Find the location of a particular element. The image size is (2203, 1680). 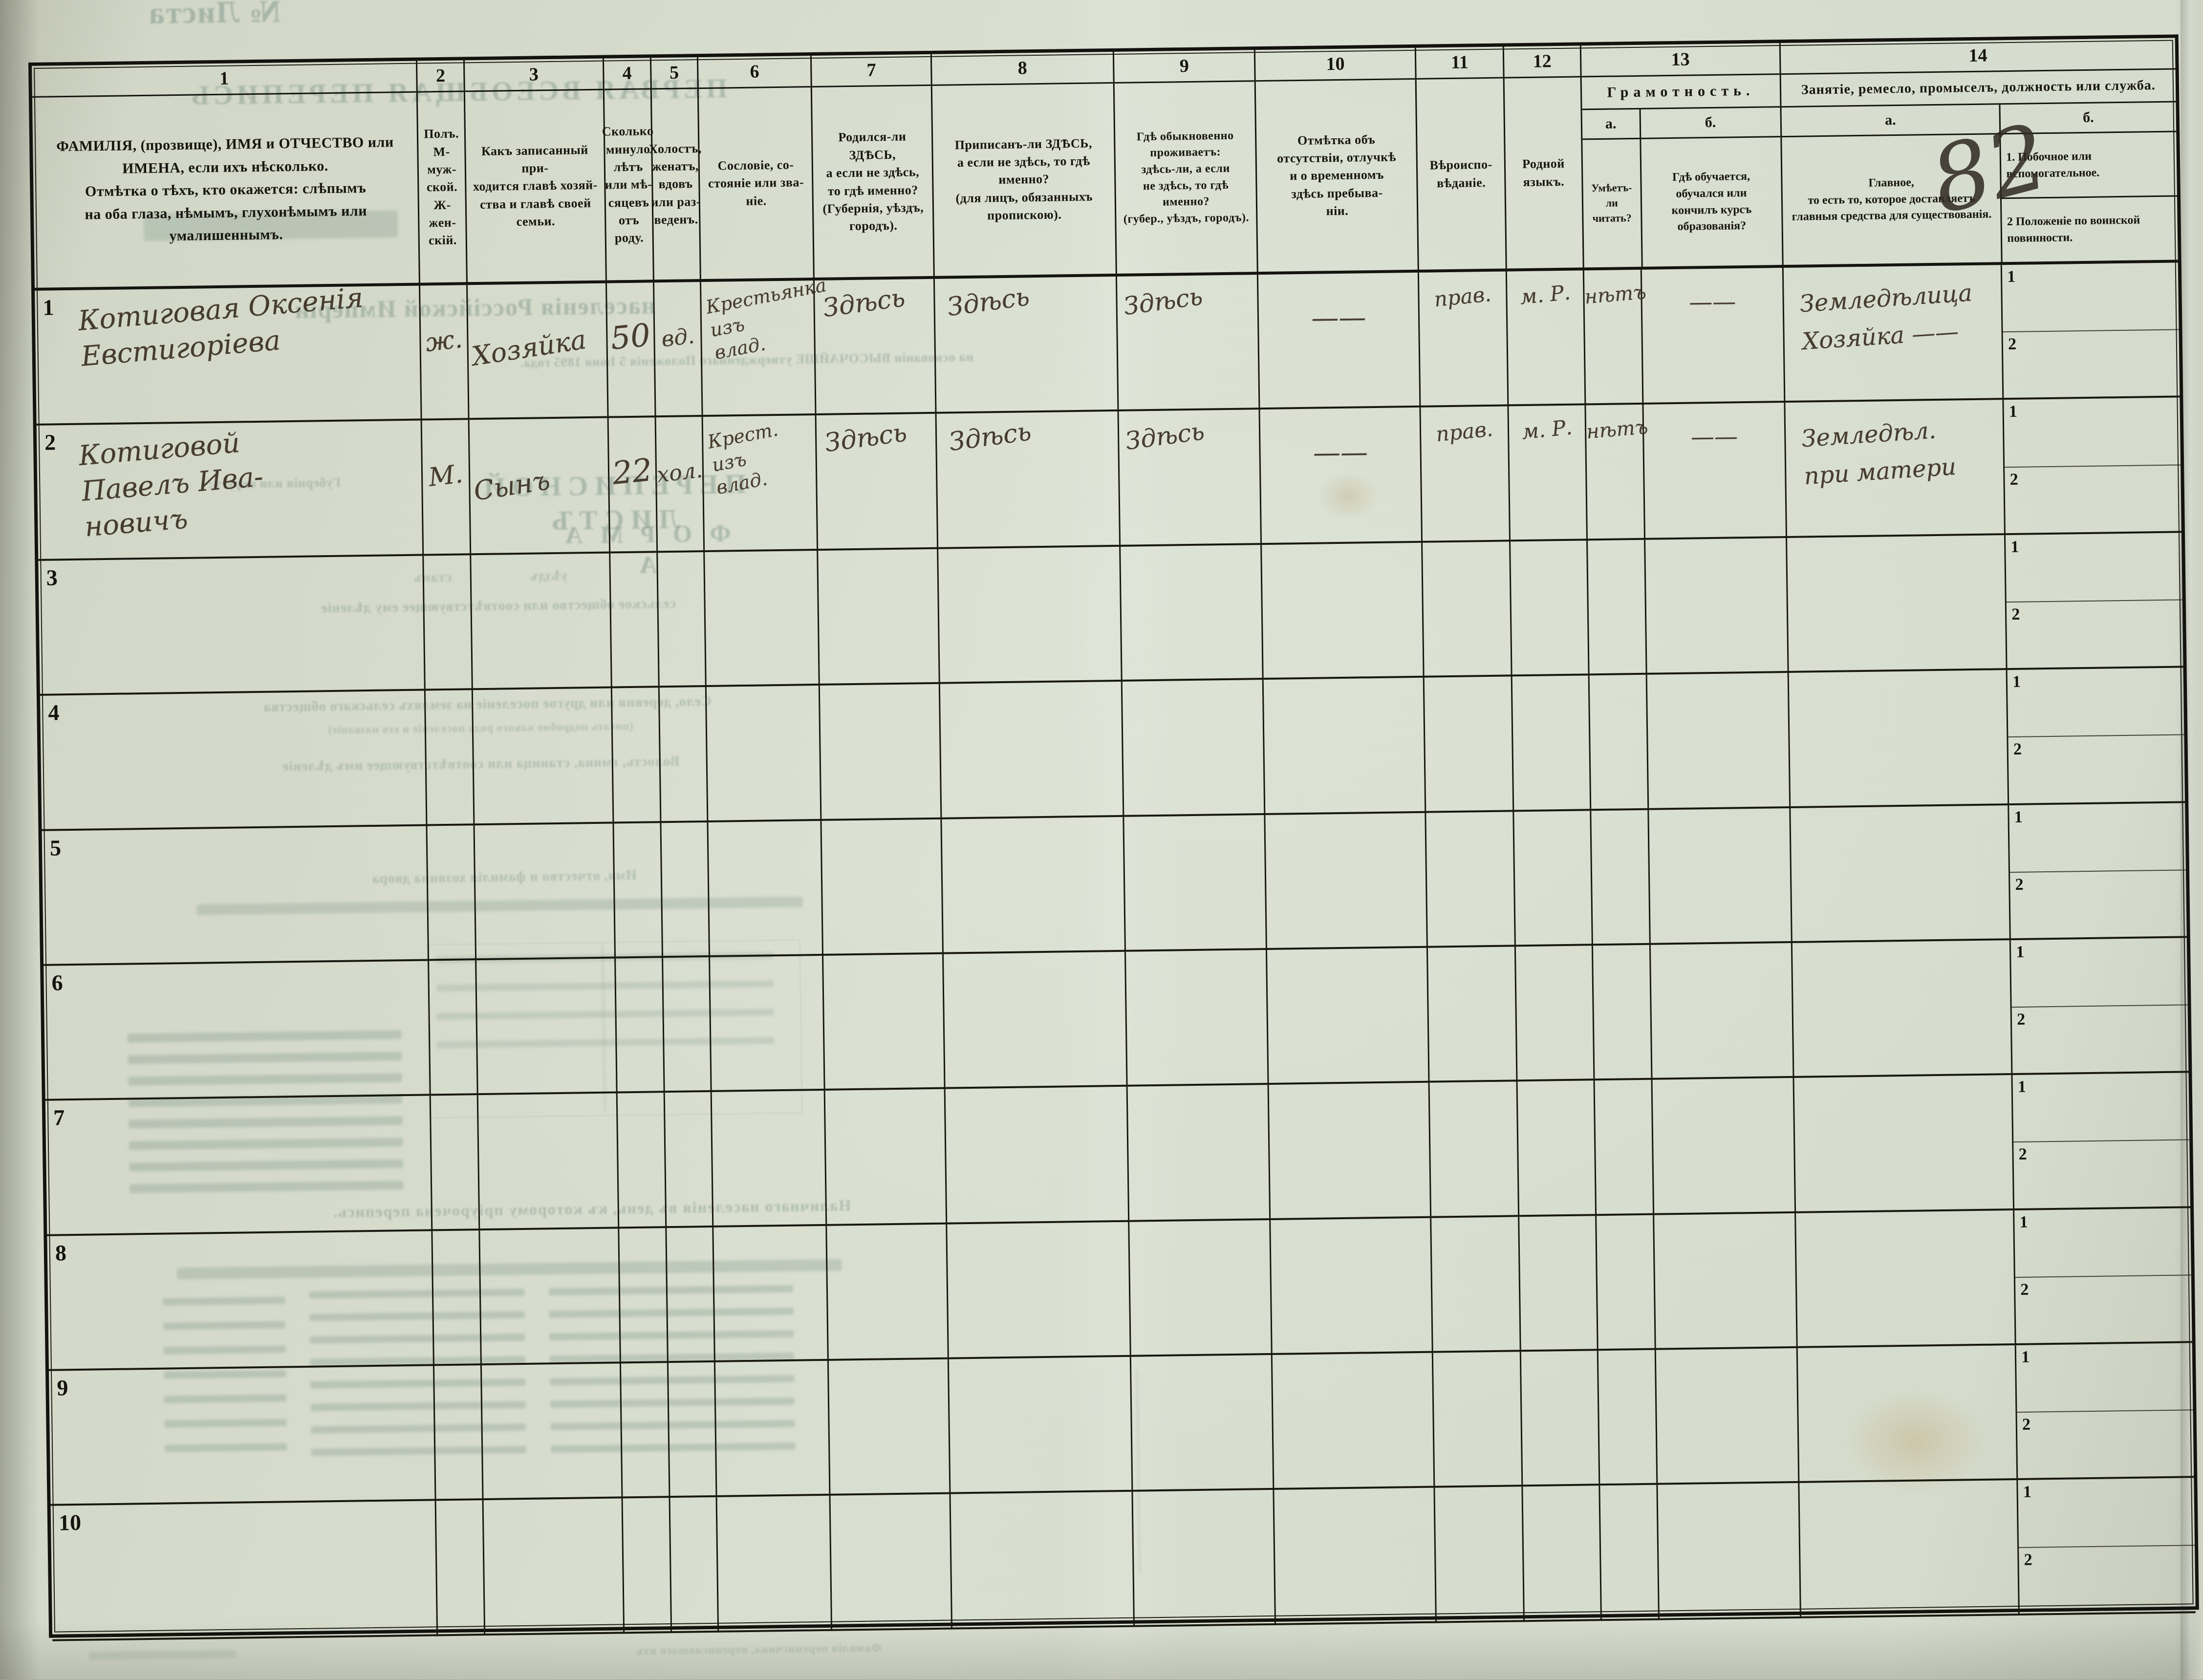

cell-row6-side1: 1 is located at coordinates (2100, 973).